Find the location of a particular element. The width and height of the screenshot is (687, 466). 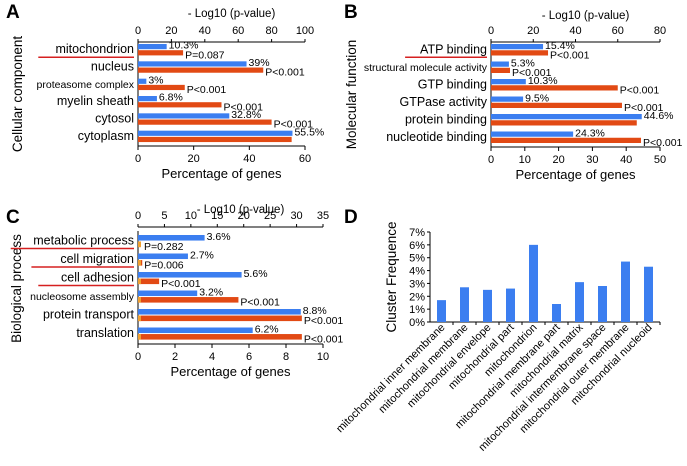

x-tick-label: 60 is located at coordinates (305, 159).